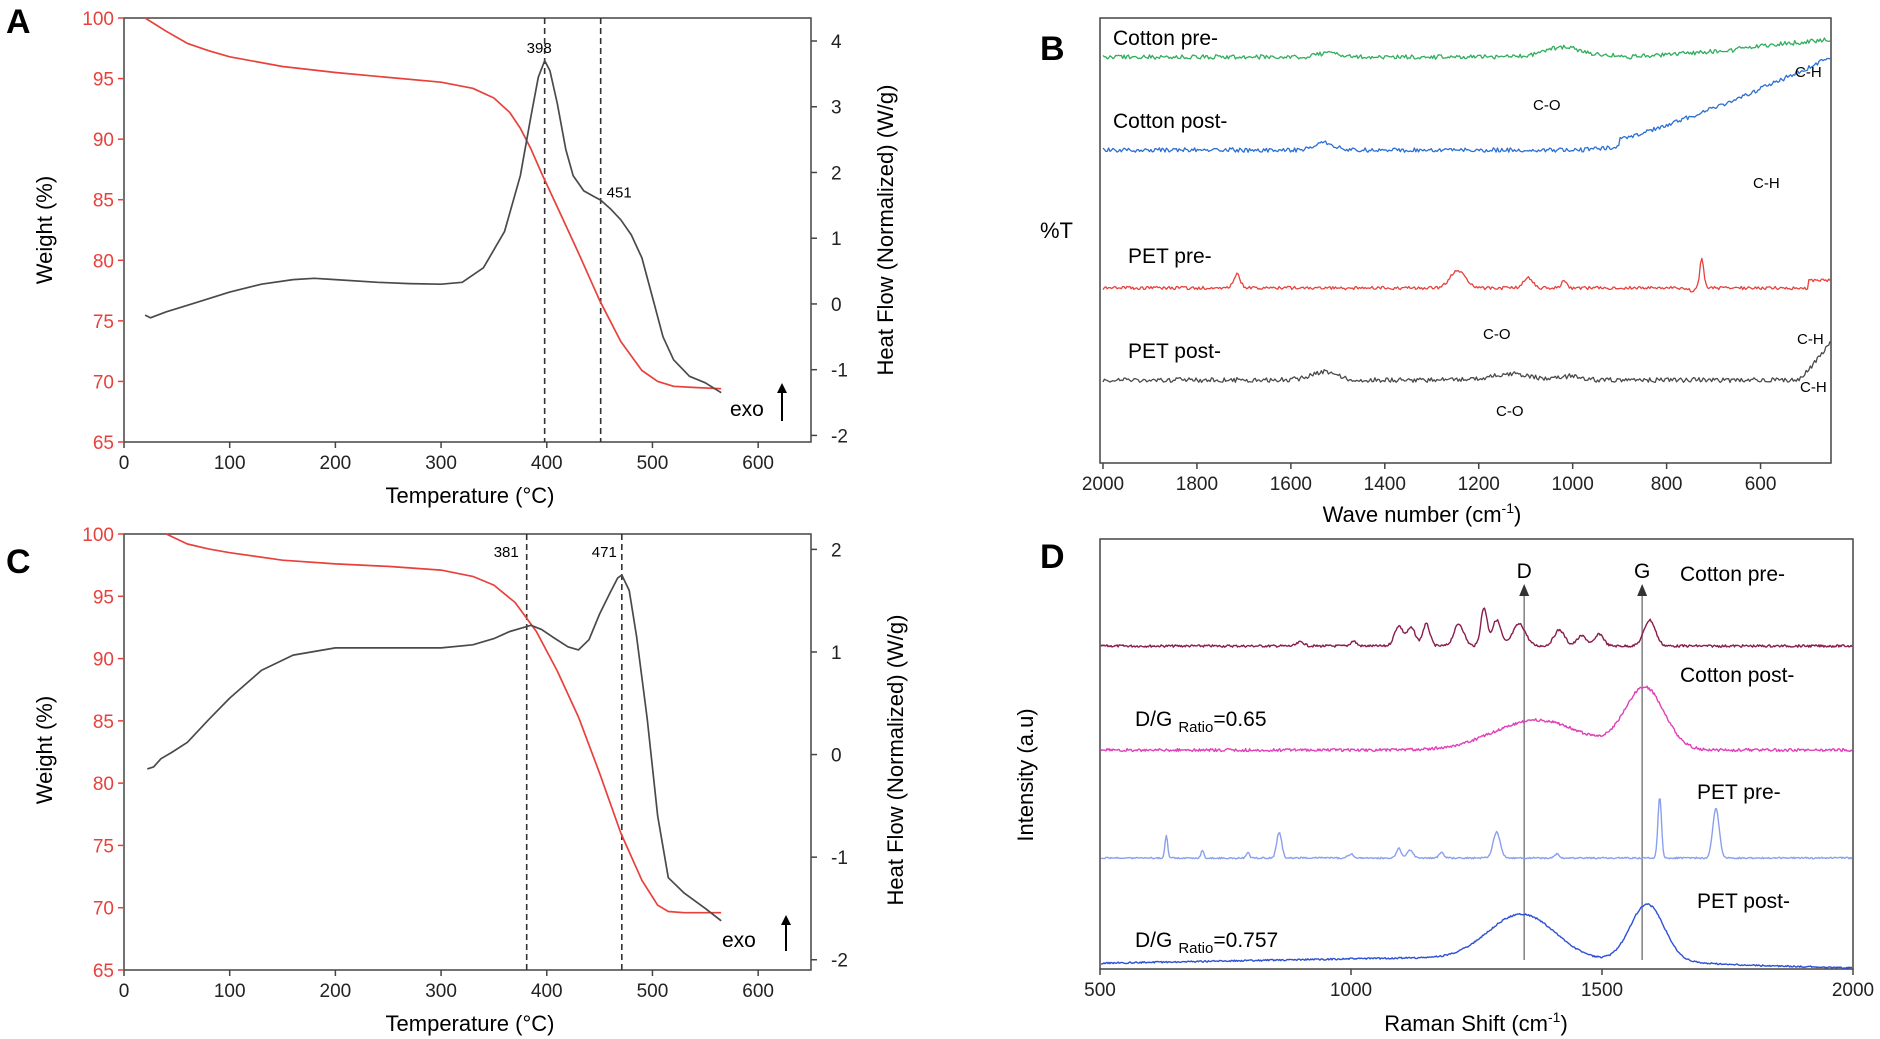 The width and height of the screenshot is (1880, 1039). Describe the element at coordinates (836, 42) in the screenshot. I see `y2-tick-label: 4` at that location.